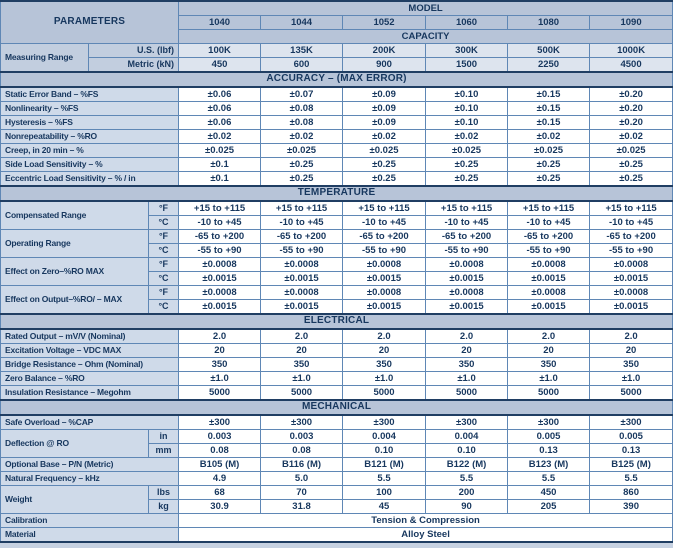  What do you see at coordinates (549, 108) in the screenshot?
I see `value-cell: ±0.15` at bounding box center [549, 108].